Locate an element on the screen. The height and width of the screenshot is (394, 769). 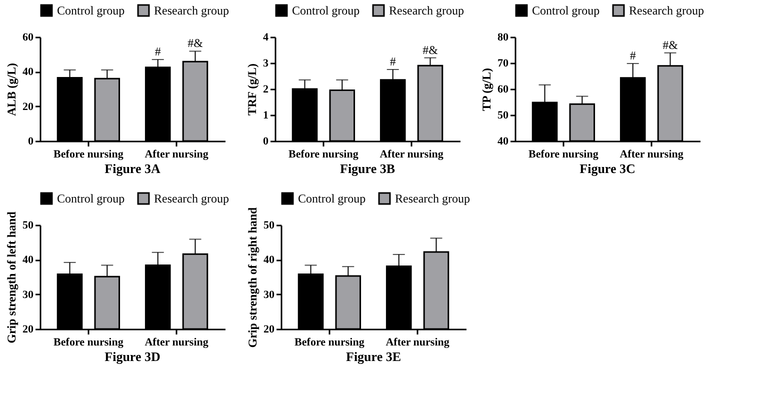
y-axis-title: Grip strength of right hand is located at coordinates (253, 277).